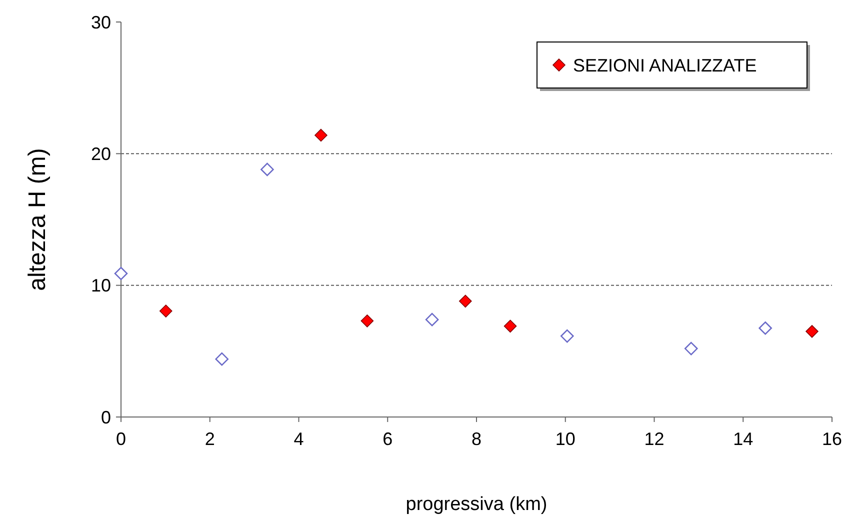 This screenshot has height=520, width=847. What do you see at coordinates (665, 65) in the screenshot?
I see `legend-label: SEZIONI ANALIZZATE` at bounding box center [665, 65].